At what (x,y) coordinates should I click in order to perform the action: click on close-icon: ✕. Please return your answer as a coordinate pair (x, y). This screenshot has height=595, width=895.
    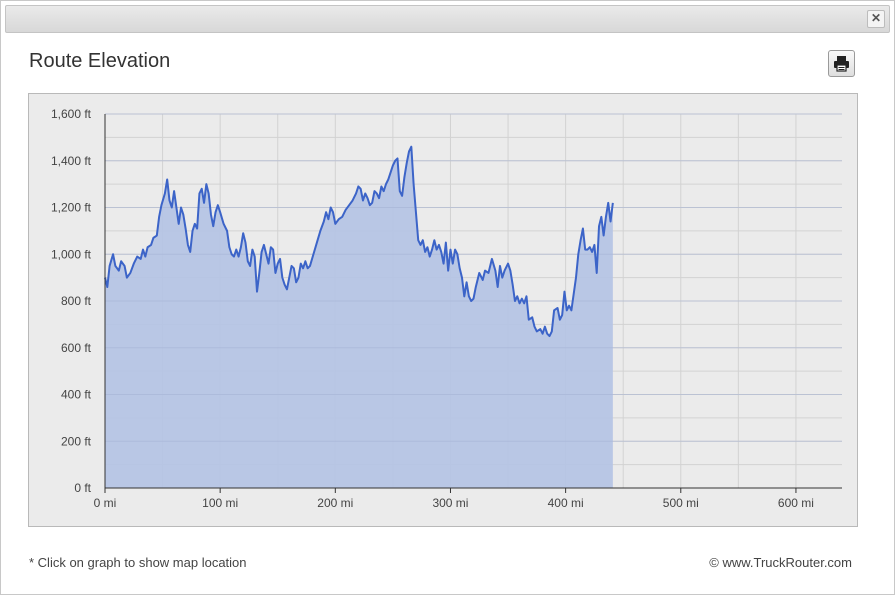
    Looking at the image, I should click on (876, 19).